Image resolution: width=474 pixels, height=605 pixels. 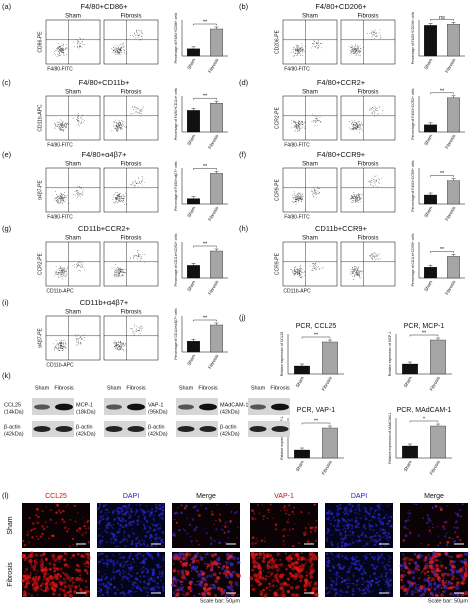 I want to click on bar, so click(x=216, y=189).